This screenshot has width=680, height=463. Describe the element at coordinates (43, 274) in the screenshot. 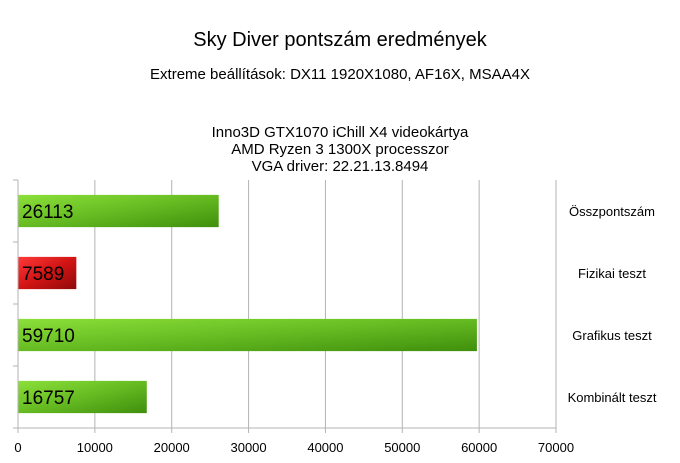

I see `data-label: 7589` at that location.